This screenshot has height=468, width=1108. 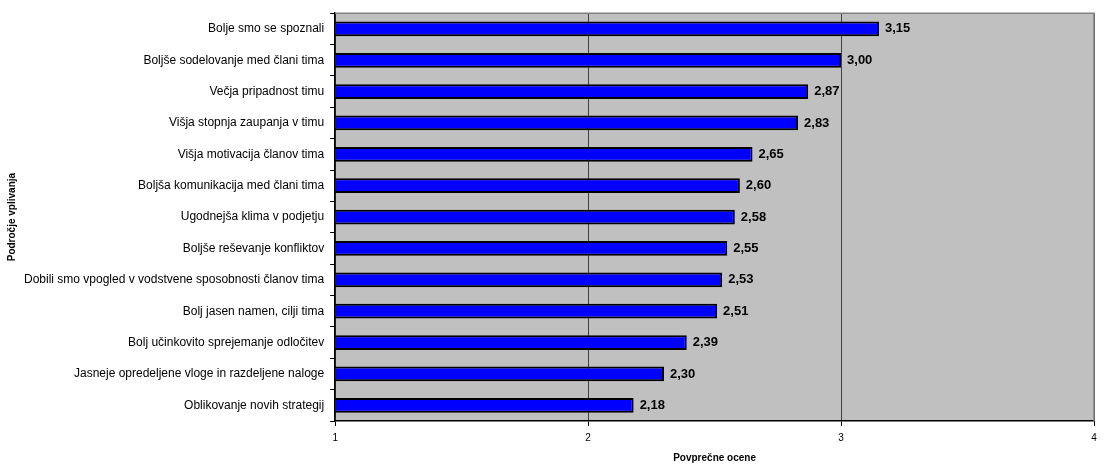 I want to click on data-label: 2,65, so click(x=771, y=153).